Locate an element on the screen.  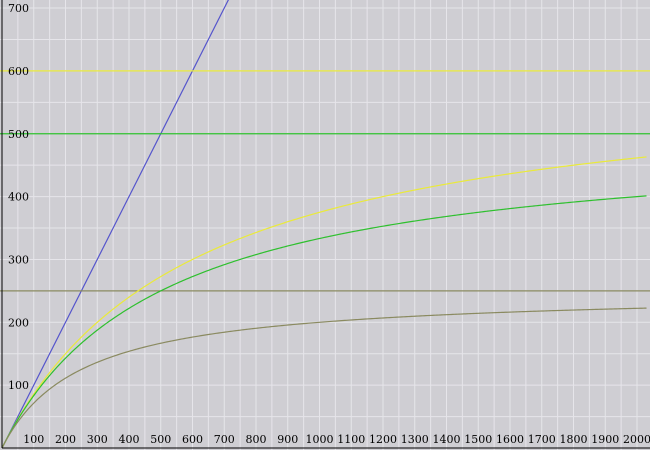
x-tick-label: 1200 is located at coordinates (383, 439).